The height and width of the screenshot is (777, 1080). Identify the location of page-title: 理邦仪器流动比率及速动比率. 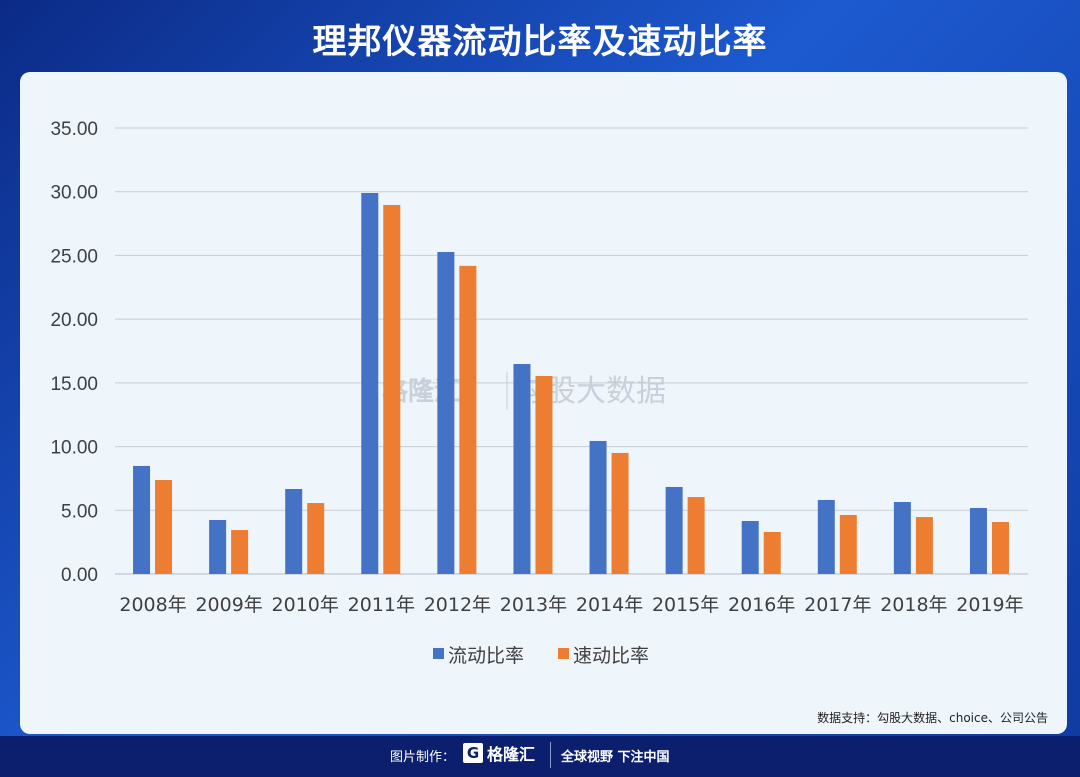
(540, 42).